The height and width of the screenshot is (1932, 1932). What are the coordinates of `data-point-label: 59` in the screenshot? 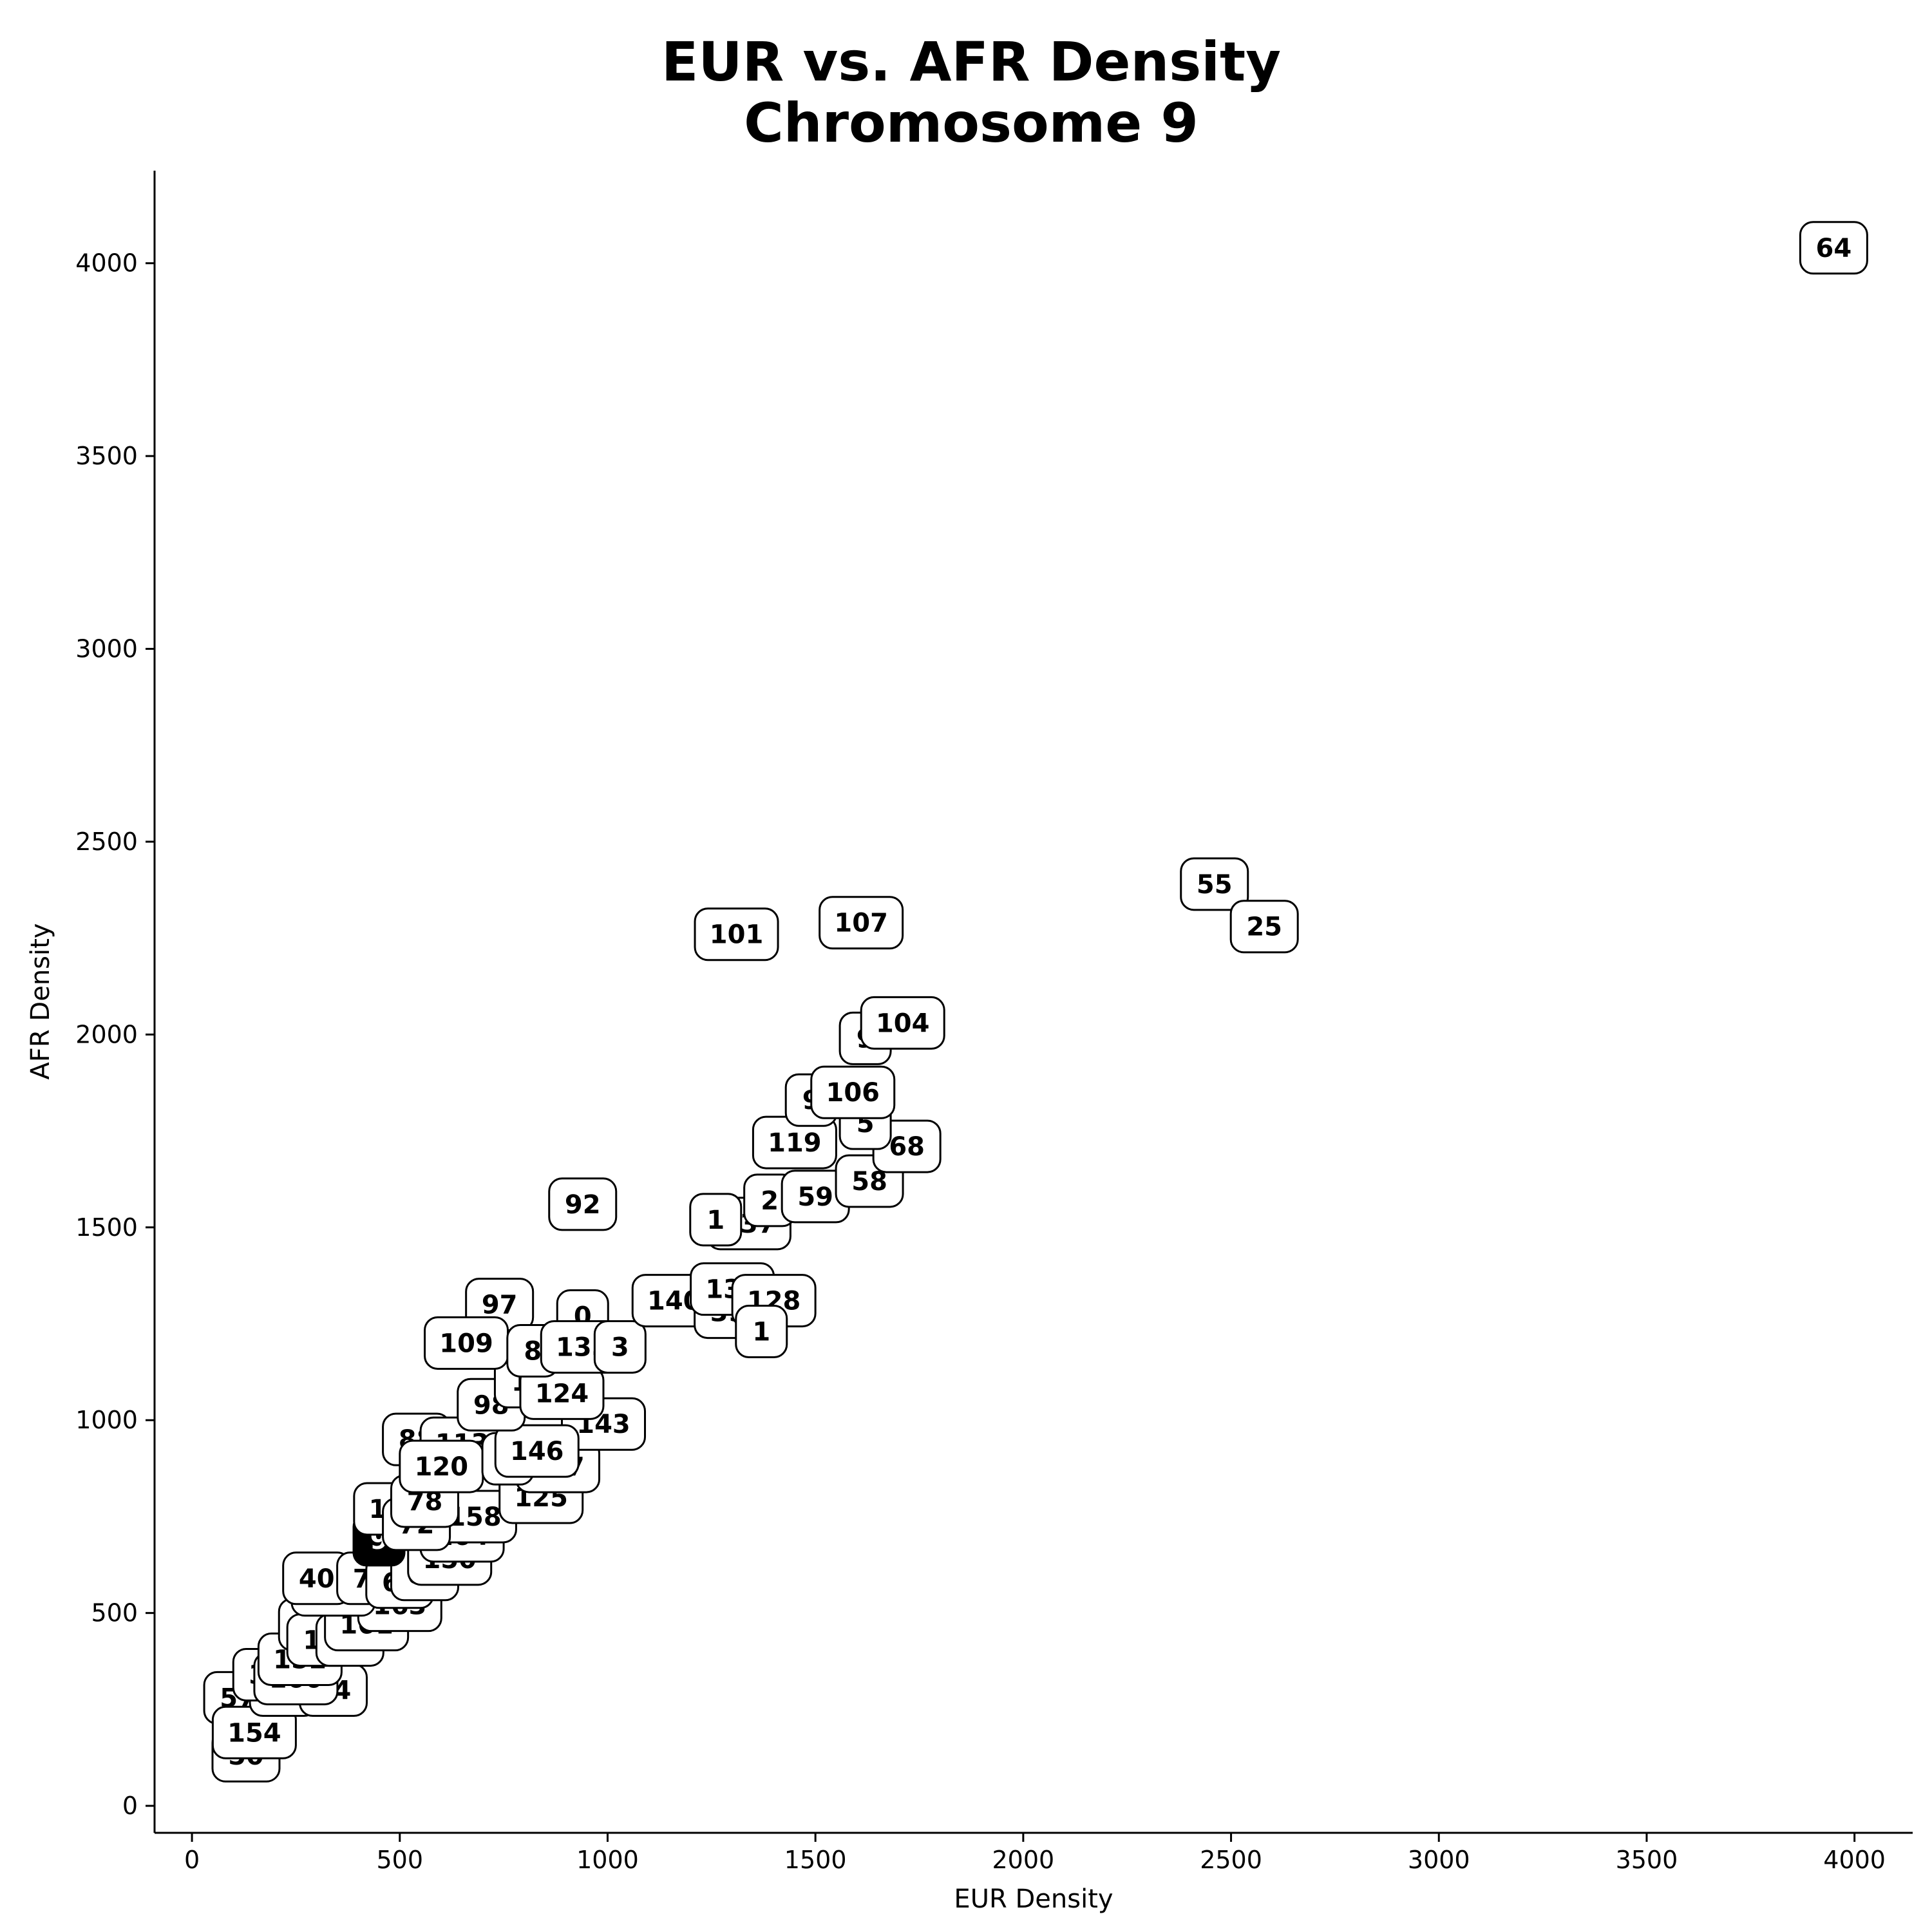 It's located at (815, 1197).